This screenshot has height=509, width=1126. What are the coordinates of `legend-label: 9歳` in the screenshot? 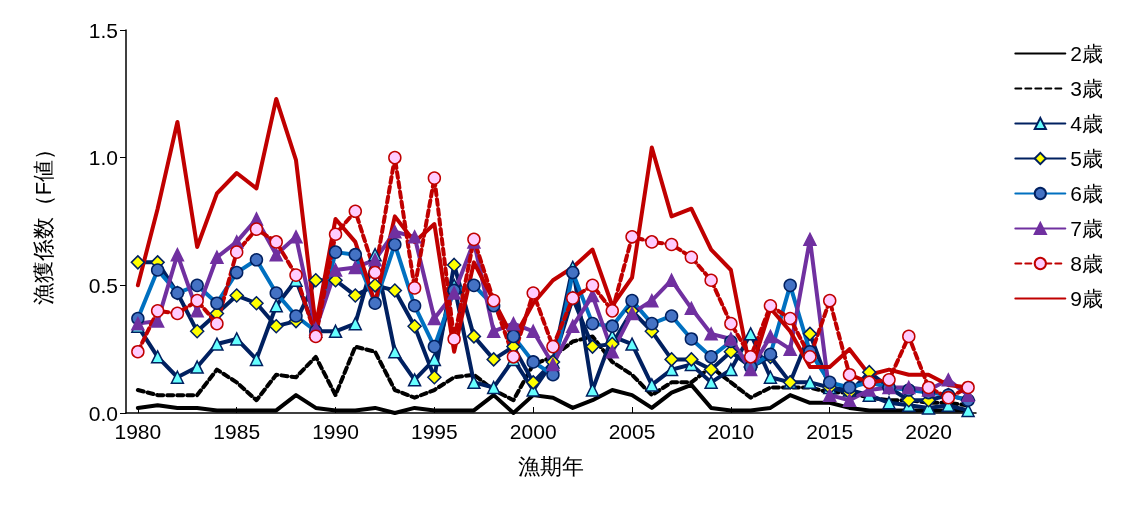 It's located at (1087, 298).